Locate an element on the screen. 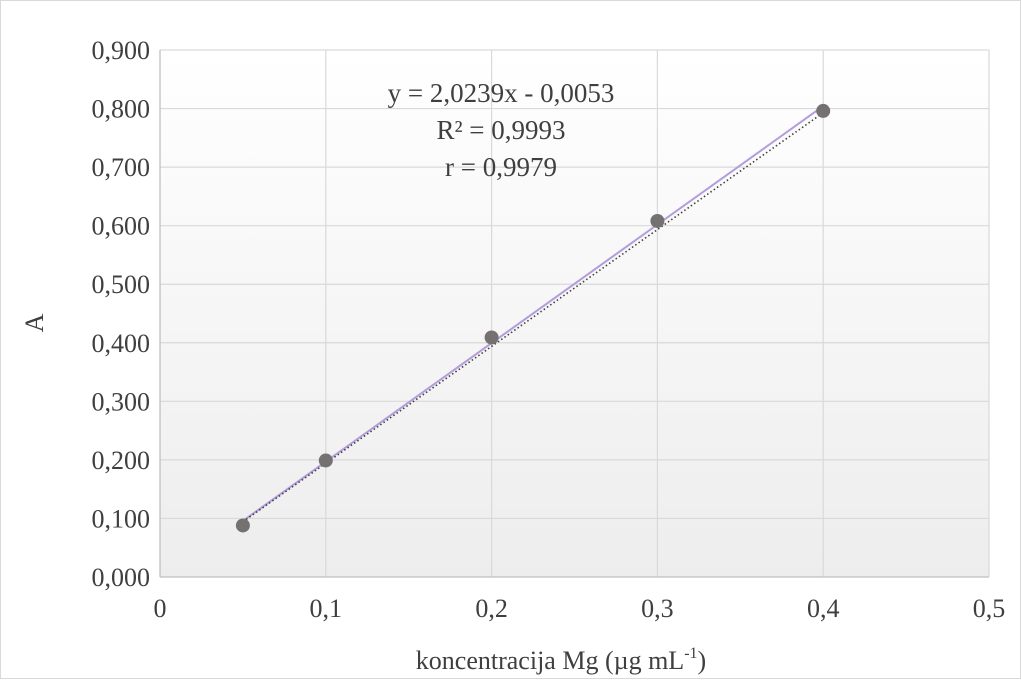 The height and width of the screenshot is (680, 1021). x-tick-label: 0,3 is located at coordinates (657, 608).